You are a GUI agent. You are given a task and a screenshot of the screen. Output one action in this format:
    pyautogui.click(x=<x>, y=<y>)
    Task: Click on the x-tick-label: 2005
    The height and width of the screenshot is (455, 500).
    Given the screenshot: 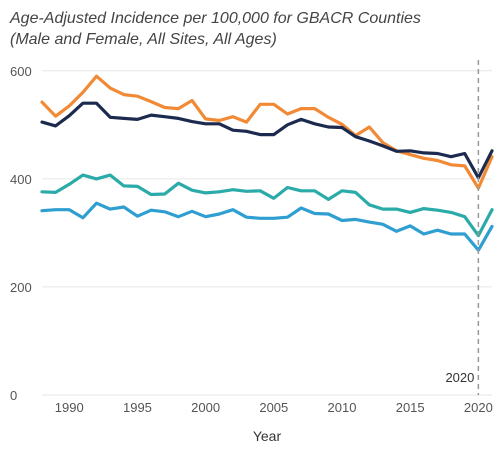 What is the action you would take?
    pyautogui.click(x=273, y=407)
    